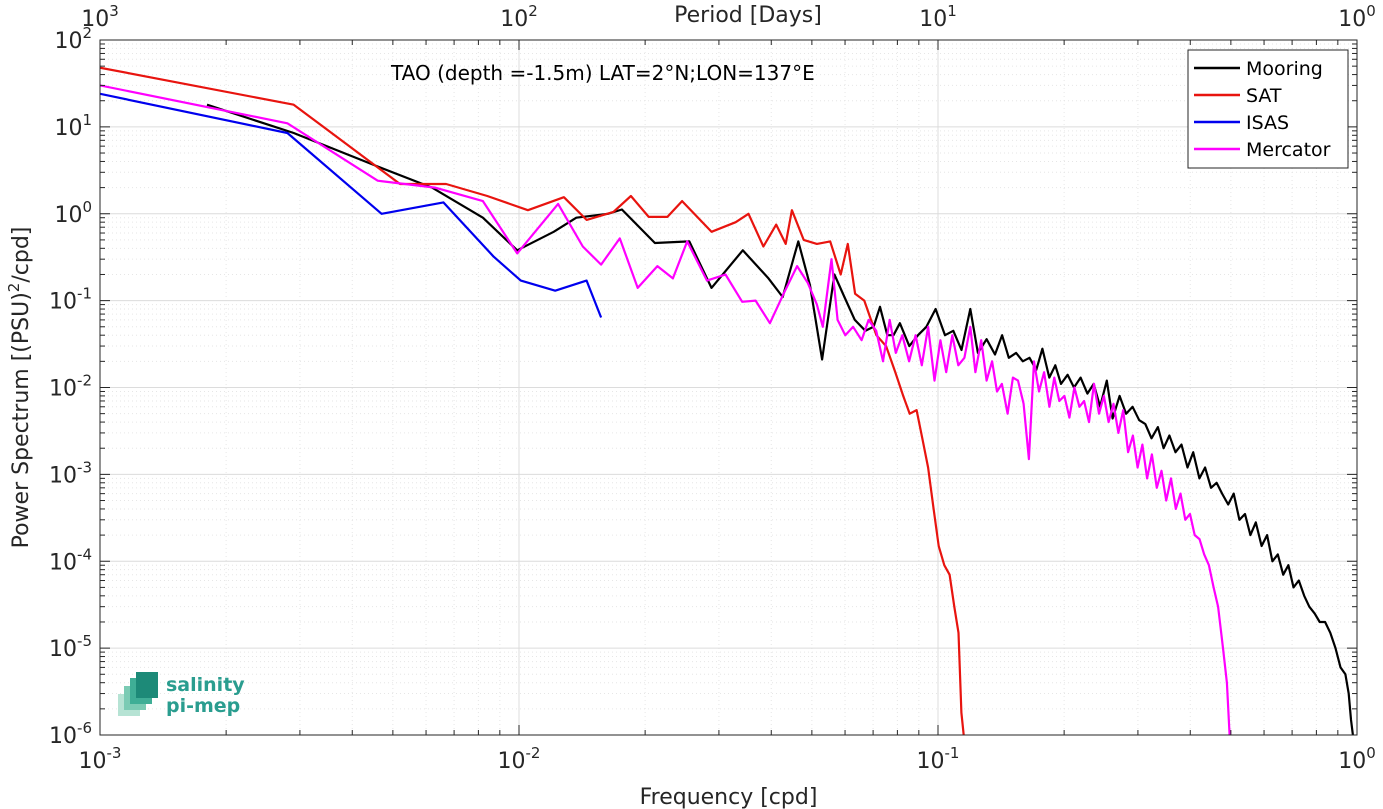 The image size is (1383, 809). I want to click on x-tick-label: 10⁰, so click(1357, 759).